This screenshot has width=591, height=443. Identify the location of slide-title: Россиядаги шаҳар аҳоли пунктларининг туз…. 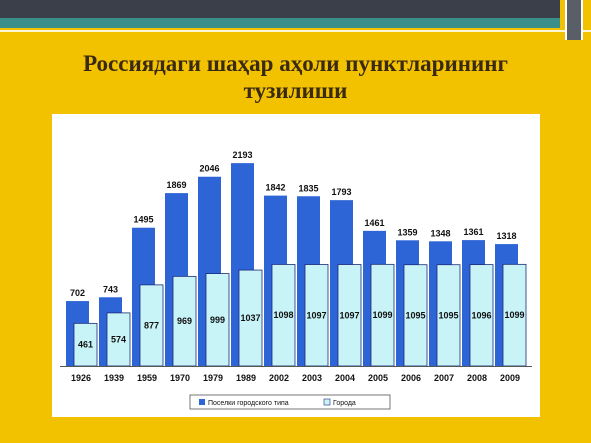
(295, 77).